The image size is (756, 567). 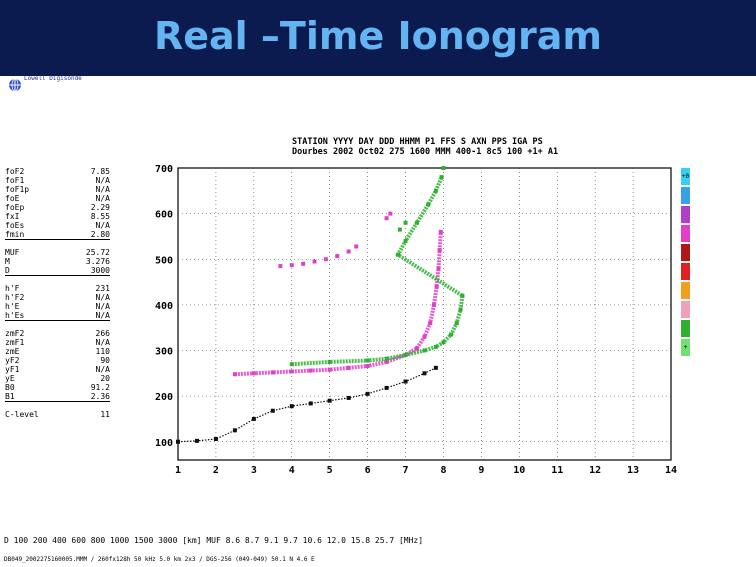 I want to click on param-name: h'Es, so click(x=15, y=315).